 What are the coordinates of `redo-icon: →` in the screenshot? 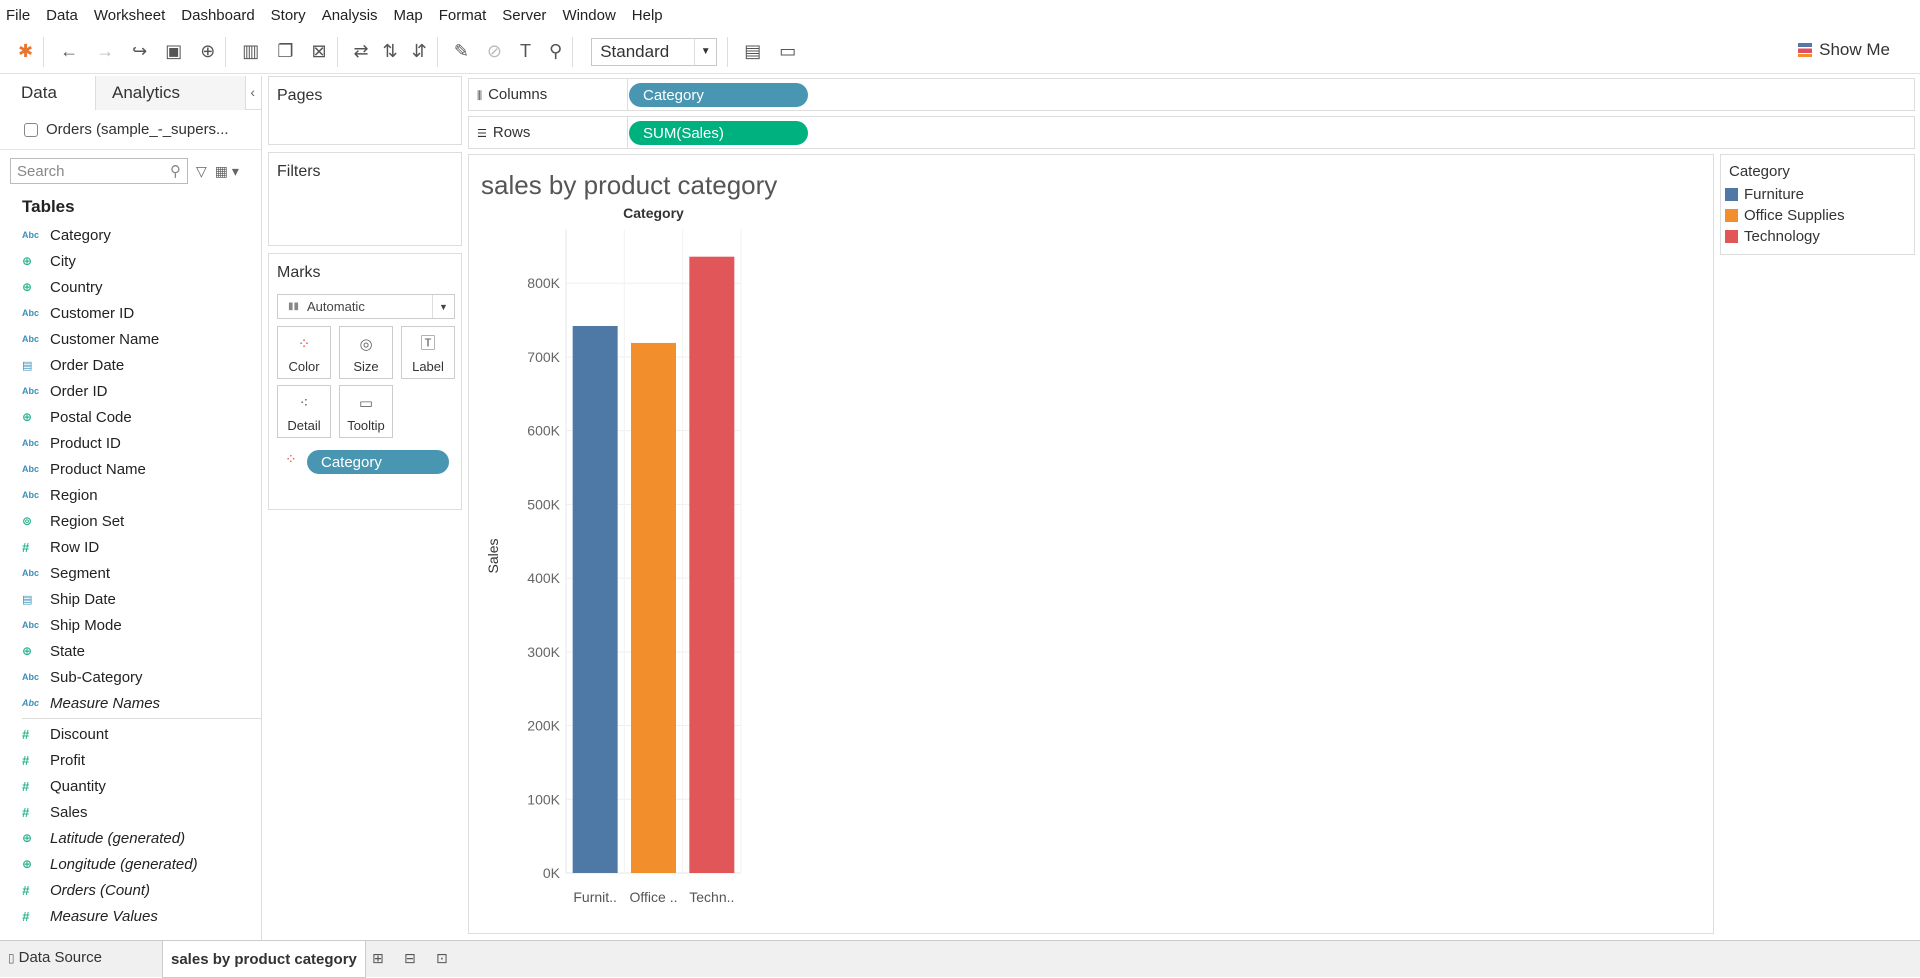 It's located at (105, 51).